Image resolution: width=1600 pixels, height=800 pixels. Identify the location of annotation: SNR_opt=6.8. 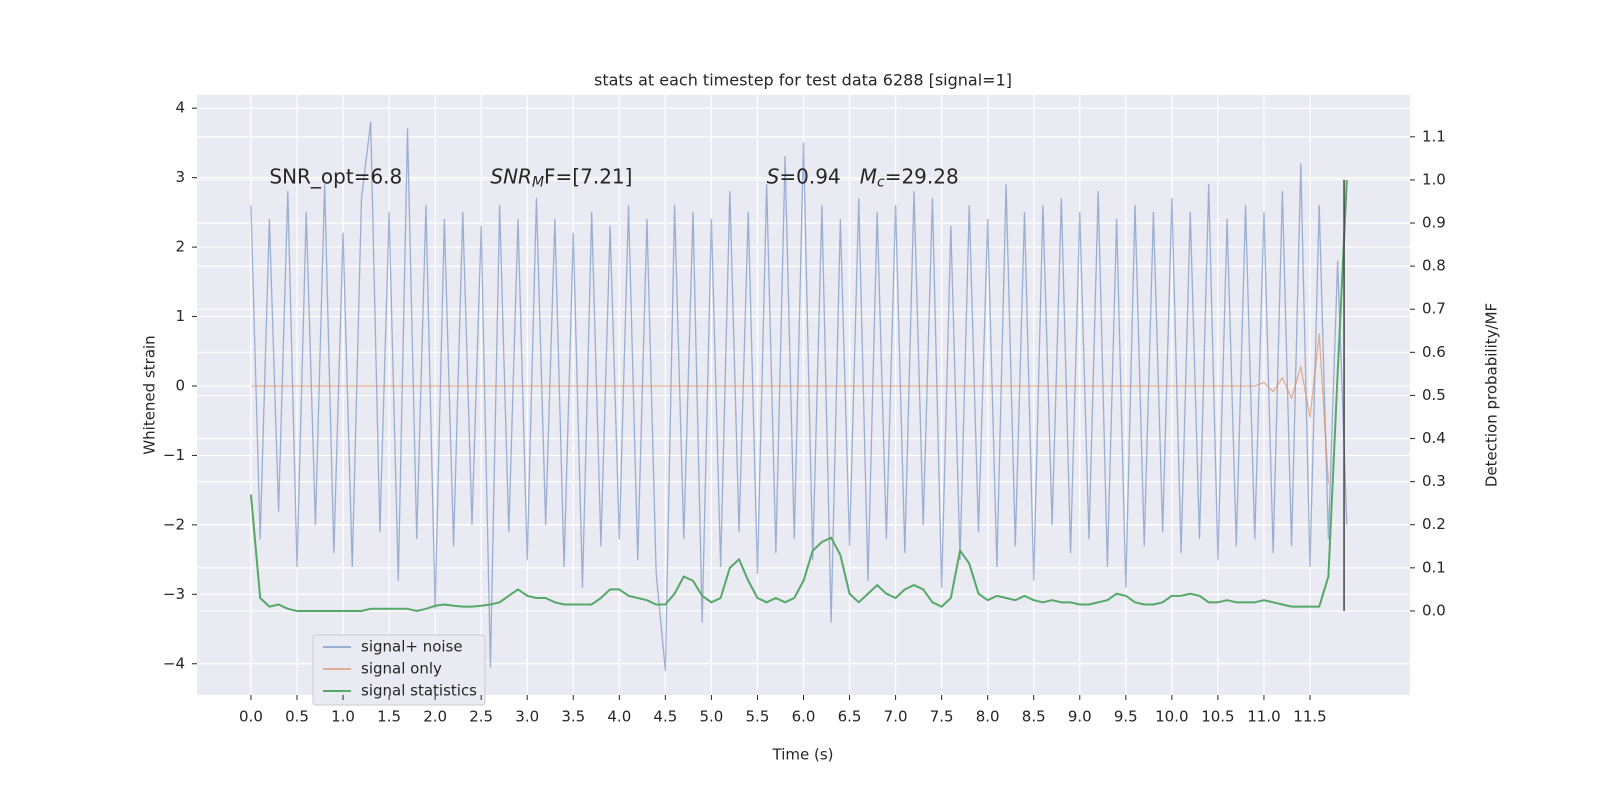
(335, 176).